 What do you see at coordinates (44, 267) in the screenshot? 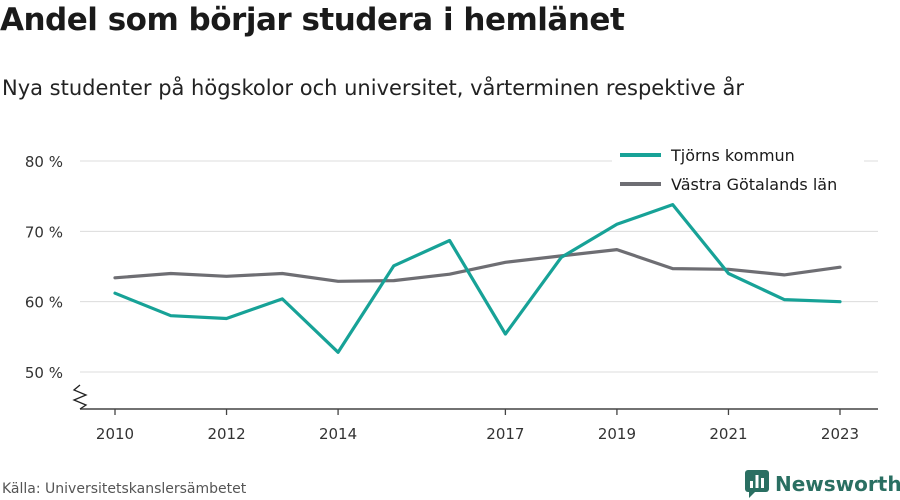
I see `y-axis-tick-labels: 50 % 60 % 70 % 80 %` at bounding box center [44, 267].